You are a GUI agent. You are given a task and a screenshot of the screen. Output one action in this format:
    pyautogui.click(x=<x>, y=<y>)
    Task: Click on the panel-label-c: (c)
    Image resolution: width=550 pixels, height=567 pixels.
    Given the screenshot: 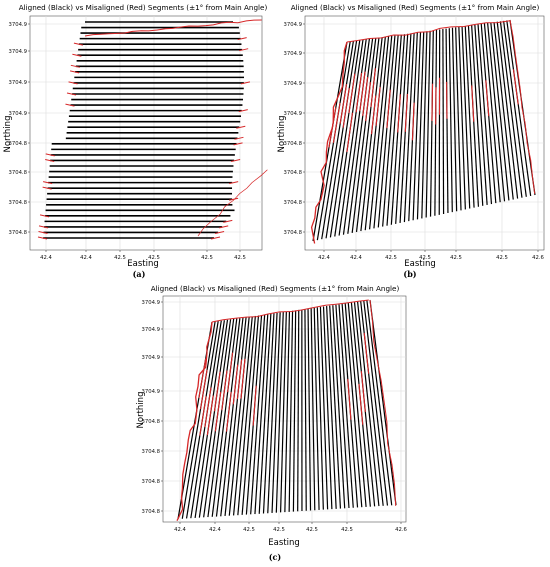 What is the action you would take?
    pyautogui.click(x=275, y=557)
    